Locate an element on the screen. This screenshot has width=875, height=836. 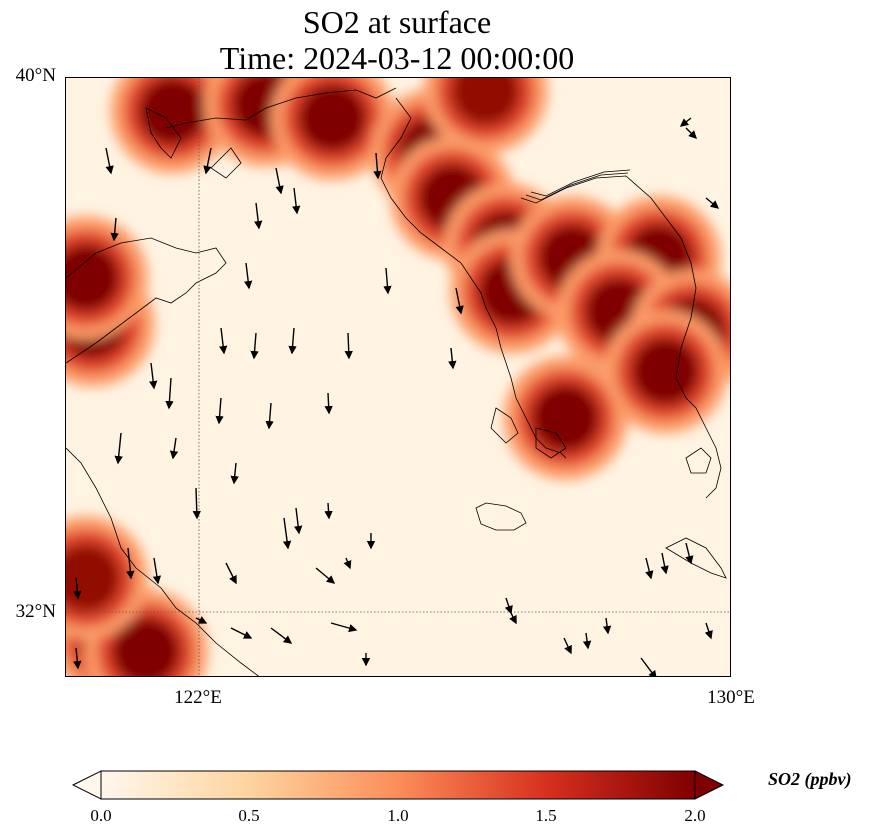
map-title: SO2 at surface is located at coordinates (397, 22).